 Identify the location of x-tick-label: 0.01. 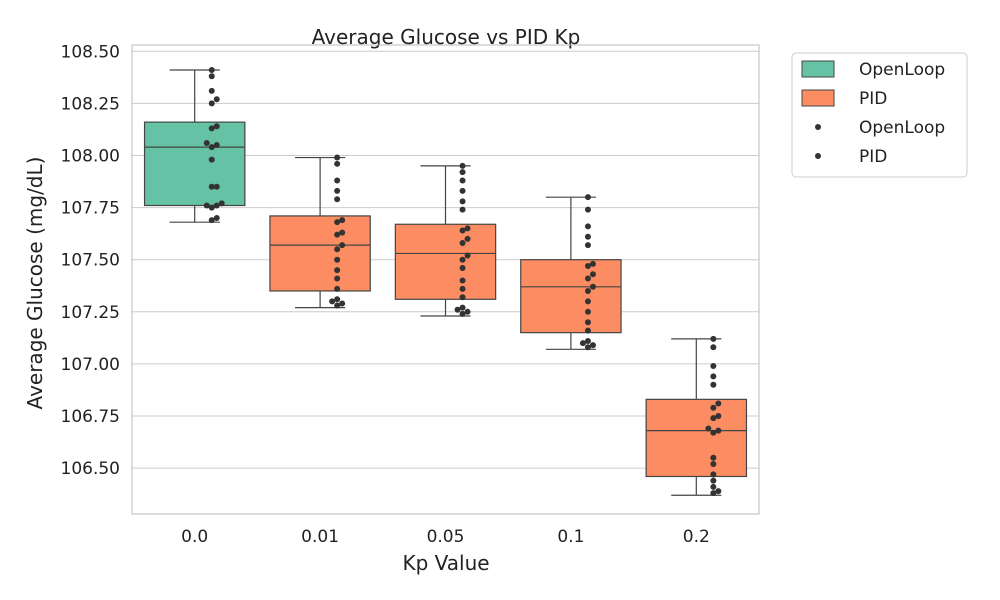
(320, 537).